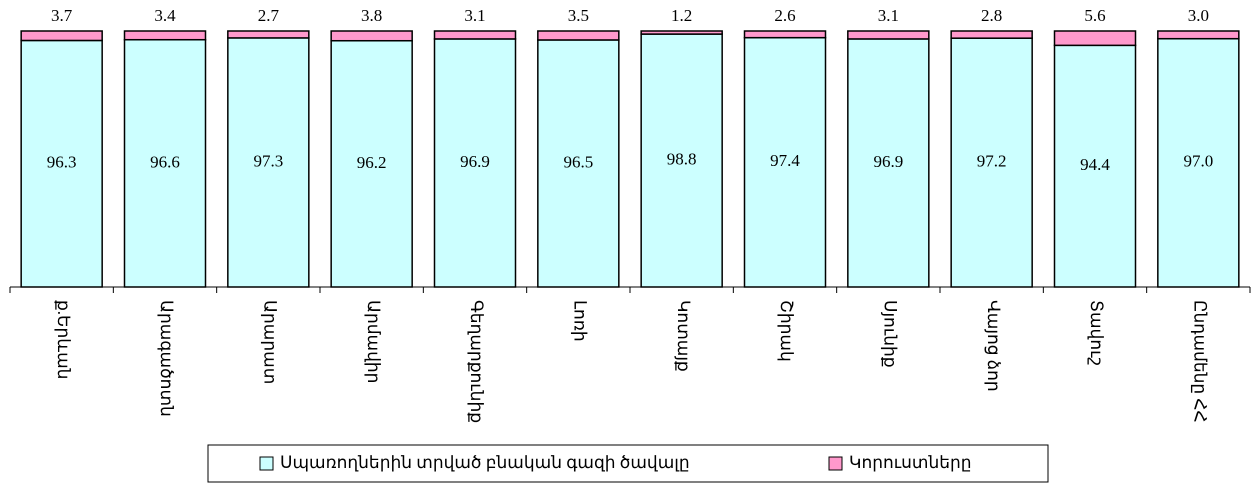 Image resolution: width=1251 pixels, height=484 pixels. I want to click on data-label: 3.4, so click(165, 15).